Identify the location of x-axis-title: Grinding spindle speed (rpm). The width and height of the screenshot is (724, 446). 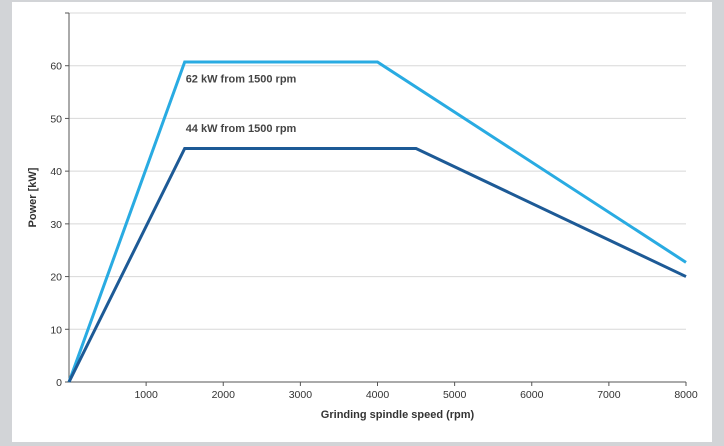
(398, 415).